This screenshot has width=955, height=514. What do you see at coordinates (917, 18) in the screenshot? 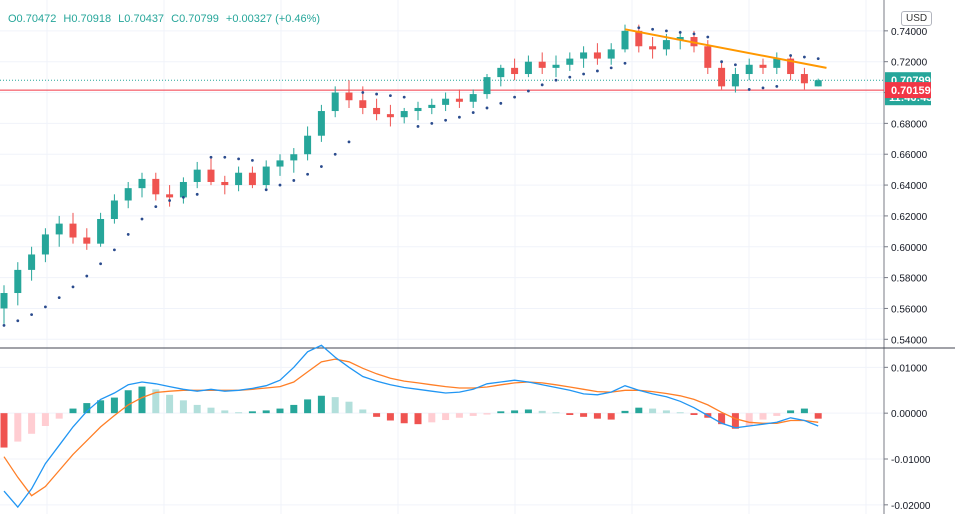
I see `currency-button: USD` at bounding box center [917, 18].